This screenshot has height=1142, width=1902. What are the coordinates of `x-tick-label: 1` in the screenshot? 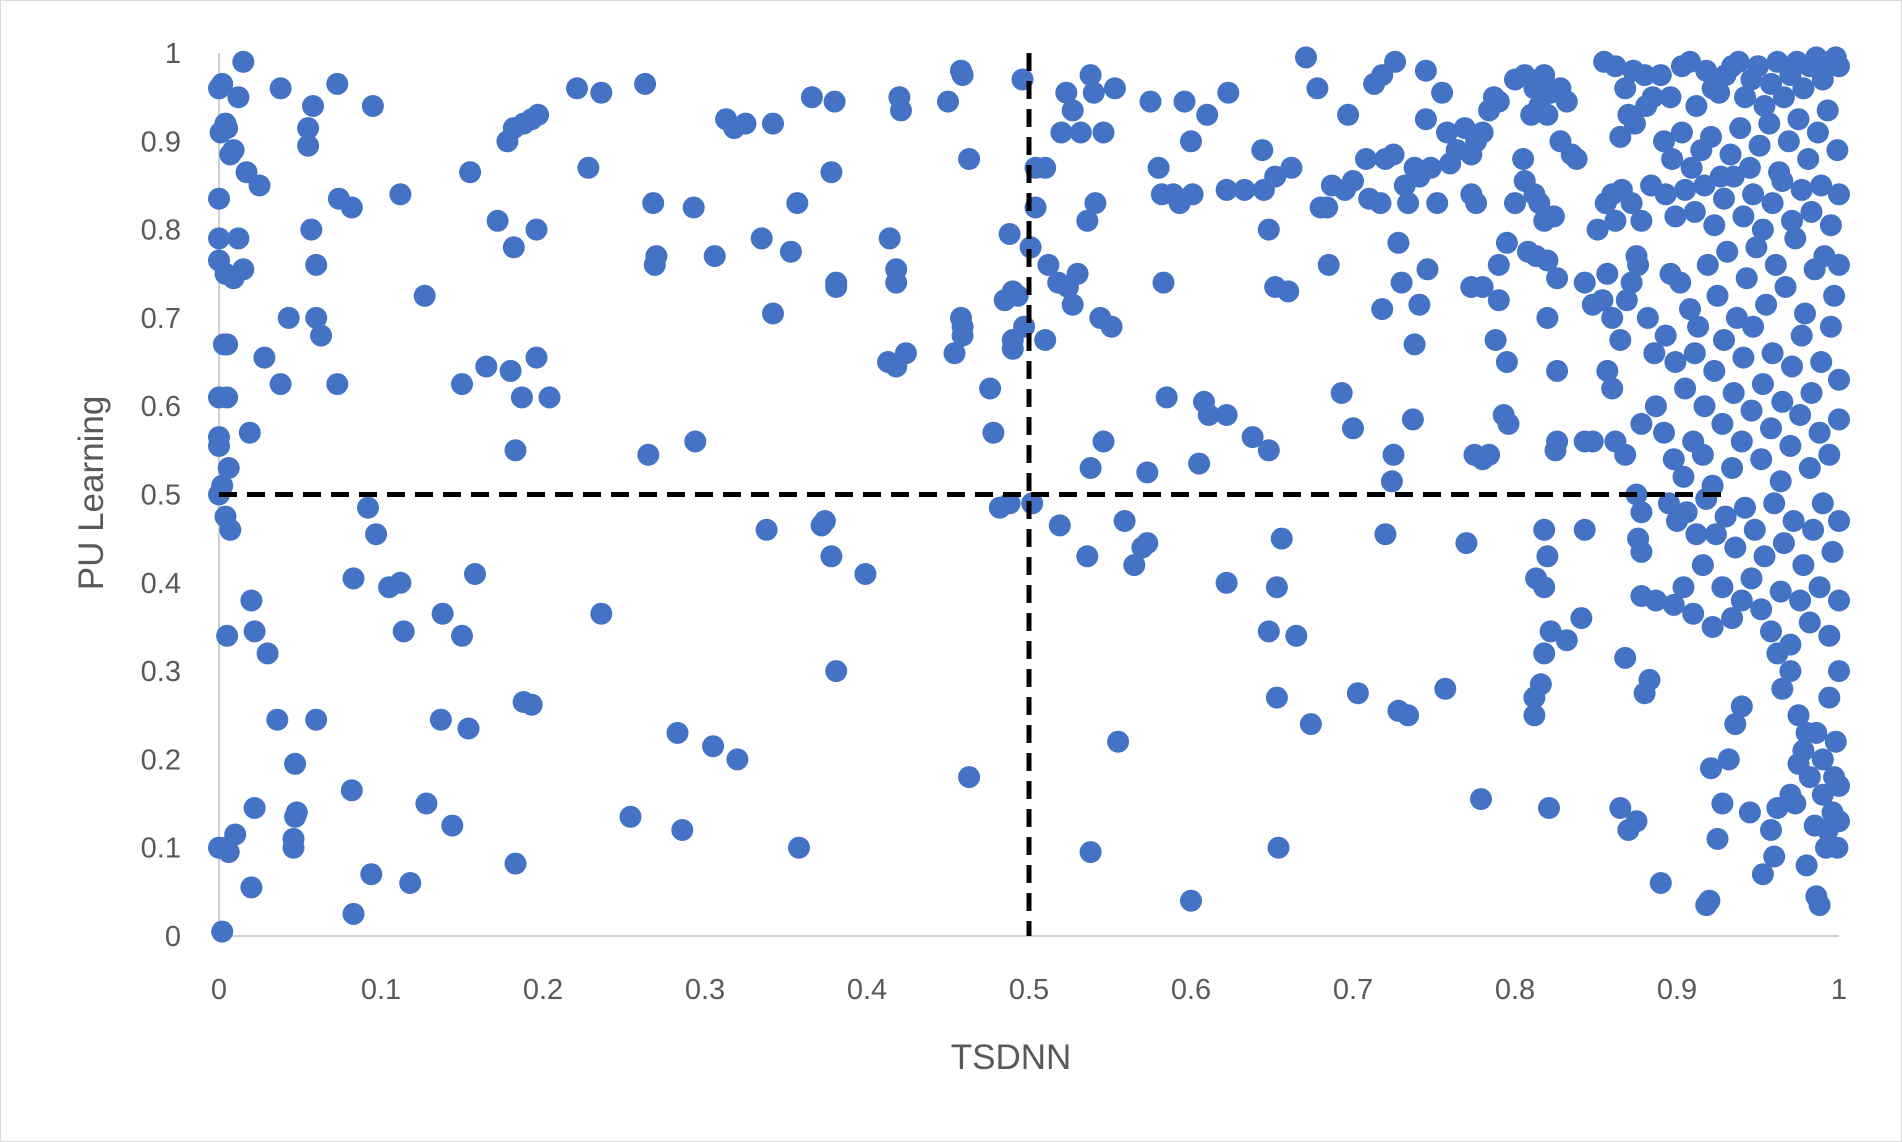 It's located at (1839, 990).